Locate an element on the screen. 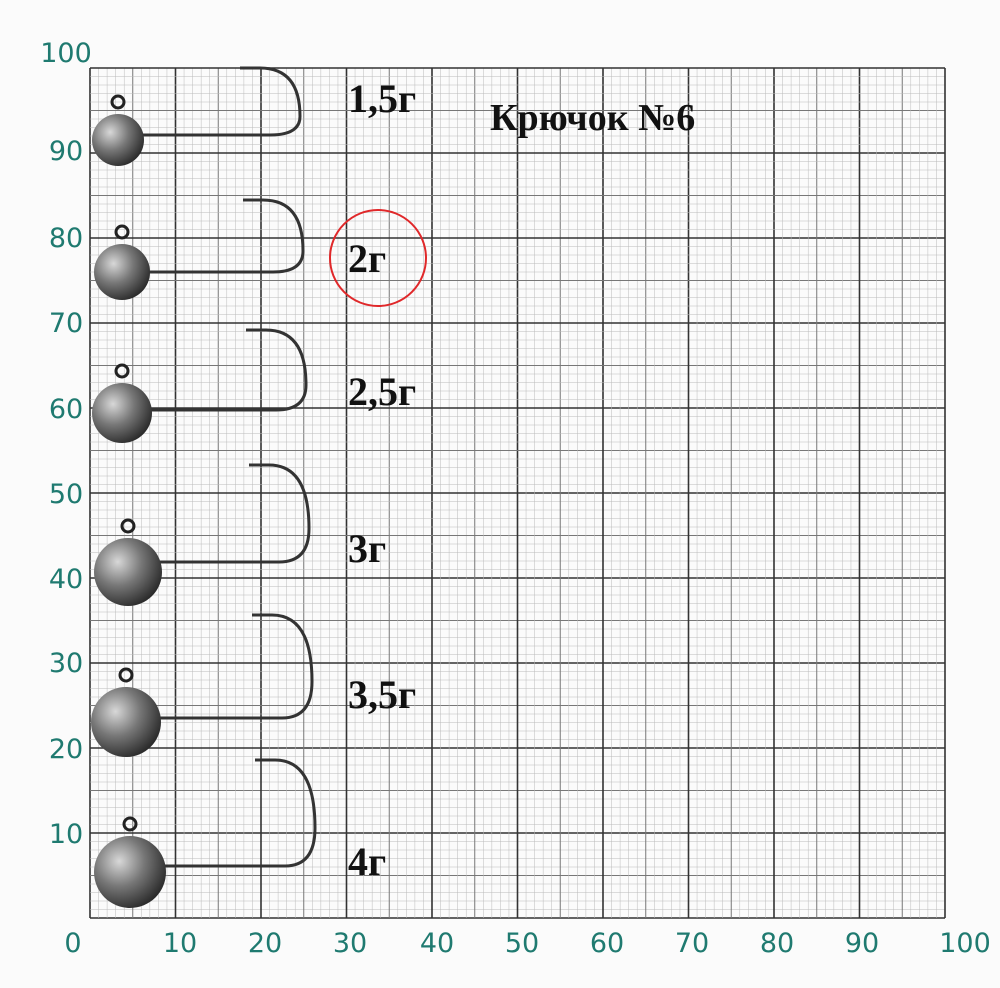  y-axis-label: 70 is located at coordinates (66, 323).